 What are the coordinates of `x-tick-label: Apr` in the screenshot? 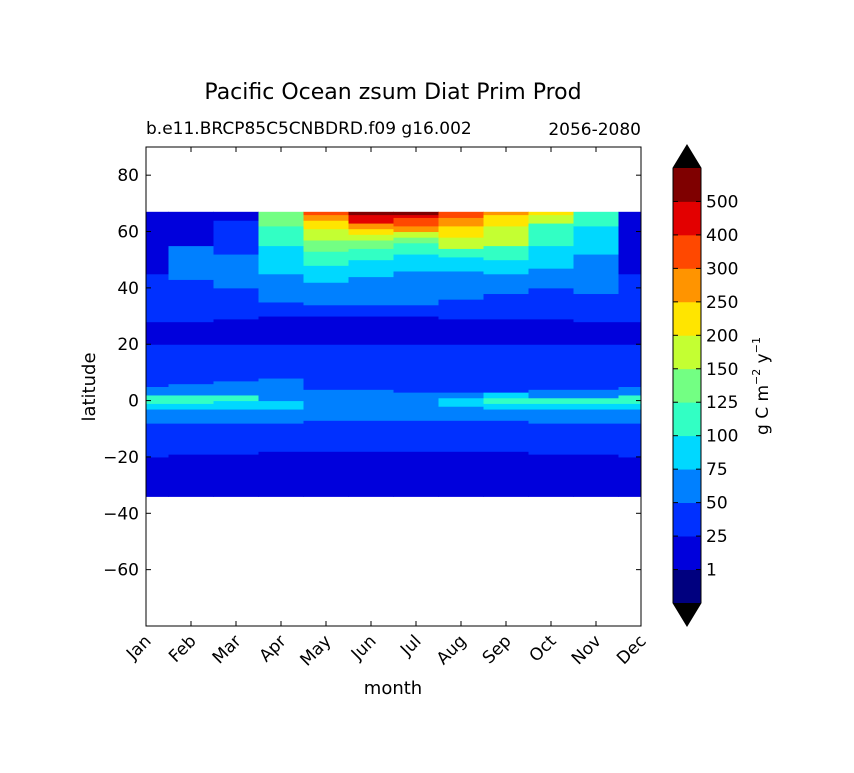 It's located at (273, 648).